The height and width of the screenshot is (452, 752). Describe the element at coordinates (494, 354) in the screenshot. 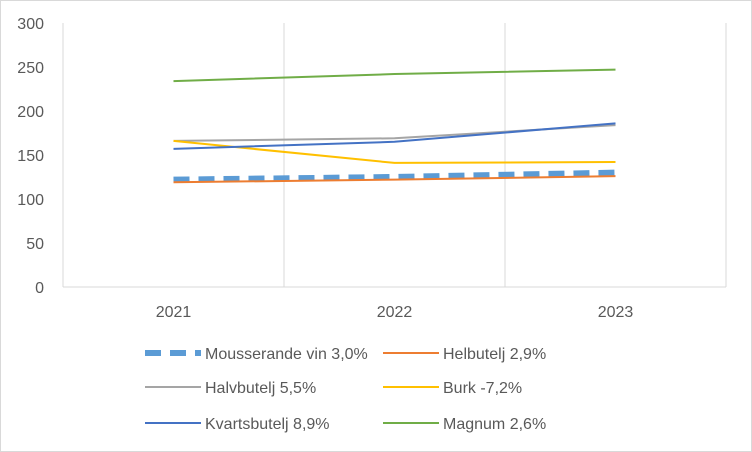

I see `legend-label: Helbutelj 2,9%` at that location.